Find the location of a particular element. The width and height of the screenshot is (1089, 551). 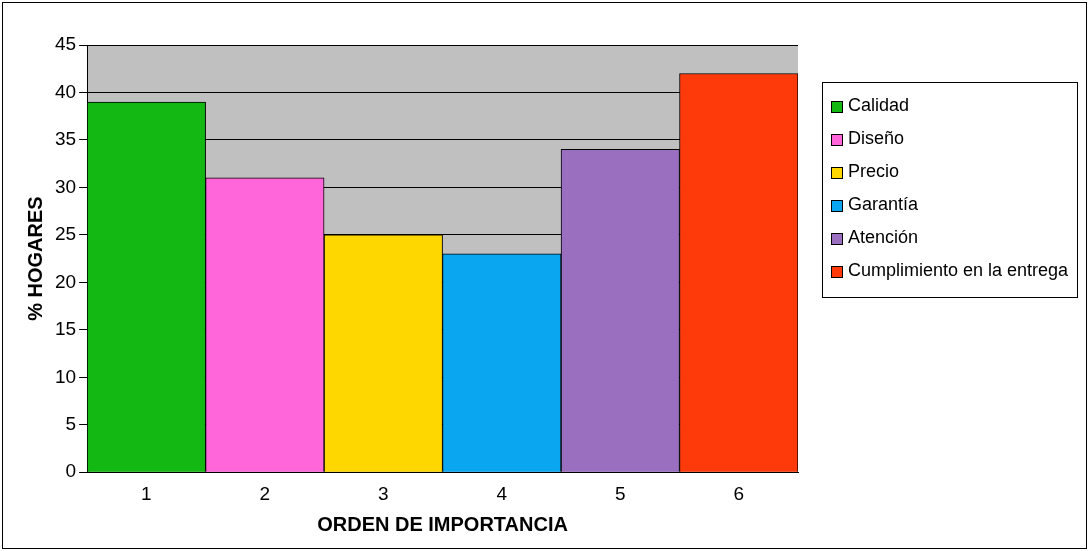

x-tick-label: 5 is located at coordinates (620, 493).